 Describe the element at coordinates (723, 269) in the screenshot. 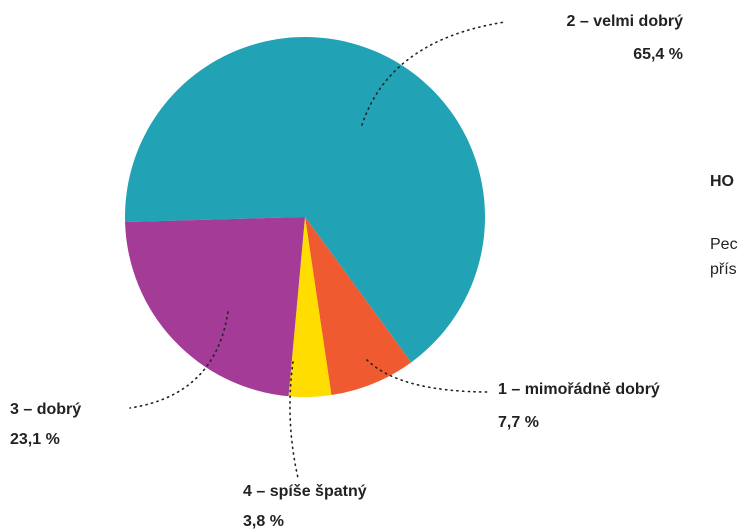

I see `side-text: přís` at that location.